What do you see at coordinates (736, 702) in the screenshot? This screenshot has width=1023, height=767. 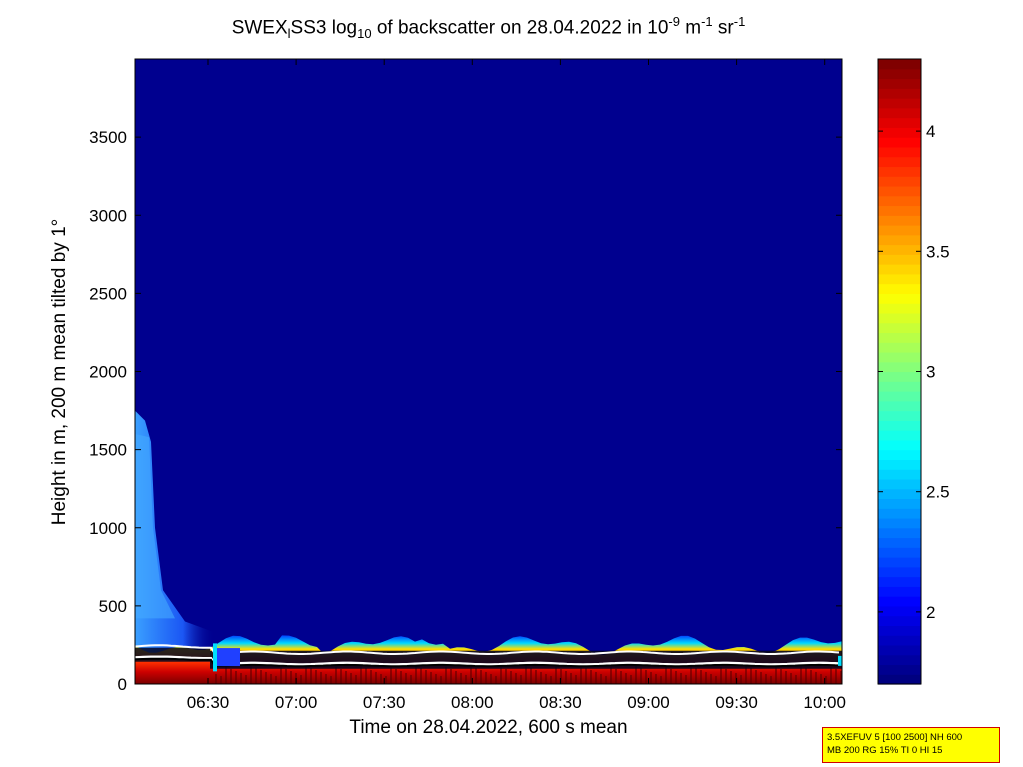 I see `x-tick-label: 09:30` at bounding box center [736, 702].